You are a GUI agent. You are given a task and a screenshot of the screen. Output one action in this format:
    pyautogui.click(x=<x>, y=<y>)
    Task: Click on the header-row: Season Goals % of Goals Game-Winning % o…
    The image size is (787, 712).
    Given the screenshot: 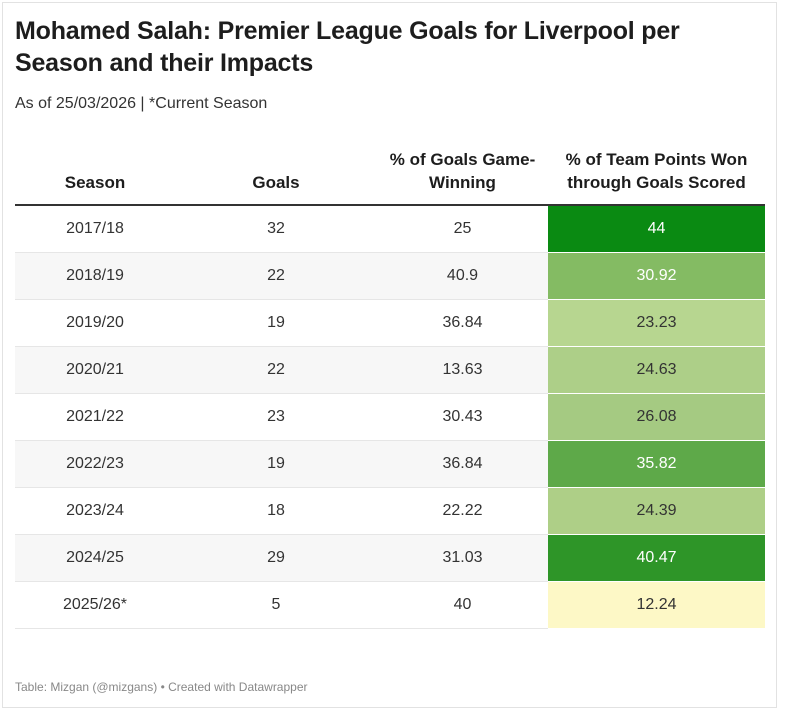 What is the action you would take?
    pyautogui.click(x=390, y=177)
    